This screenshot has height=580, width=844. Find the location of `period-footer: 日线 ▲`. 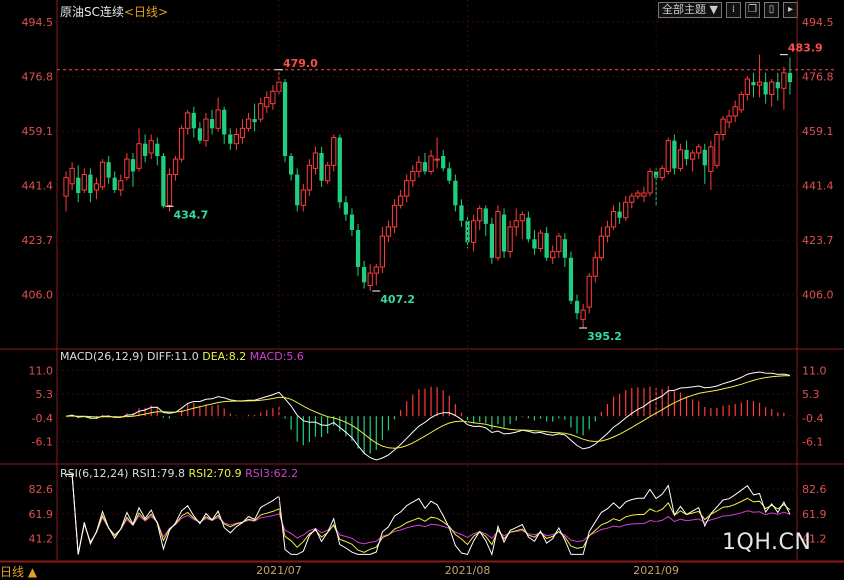

period-footer: 日线 ▲ is located at coordinates (18, 571).